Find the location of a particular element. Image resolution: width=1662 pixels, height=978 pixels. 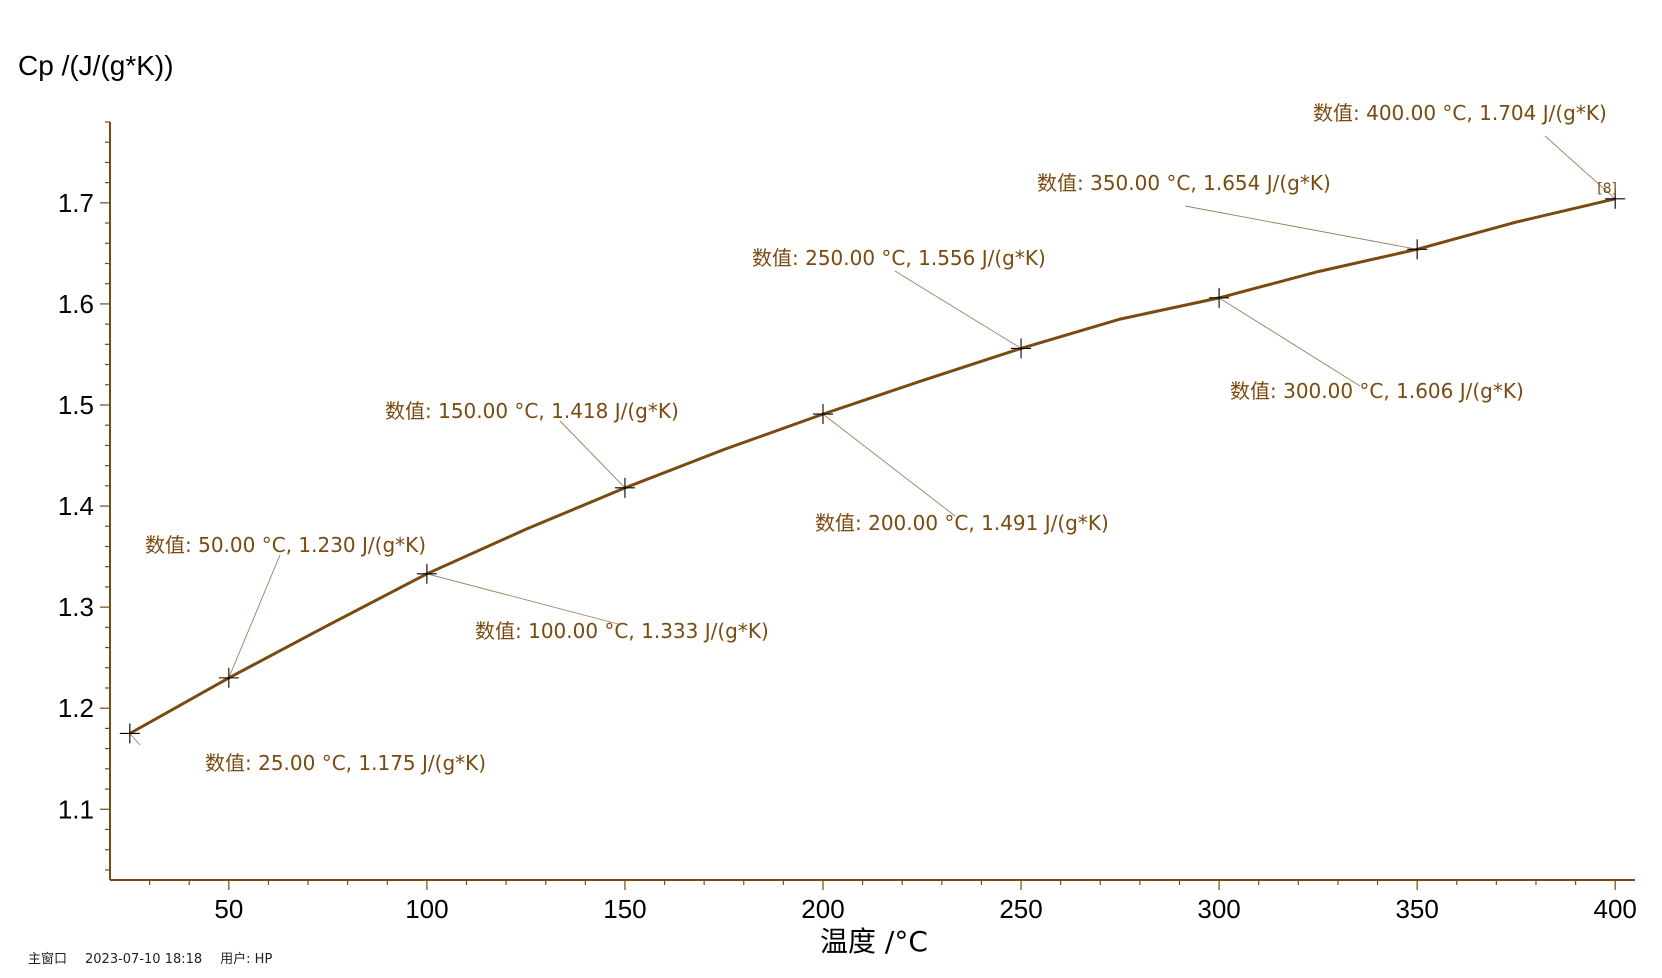

end-marker-label: [8] is located at coordinates (1607, 189).